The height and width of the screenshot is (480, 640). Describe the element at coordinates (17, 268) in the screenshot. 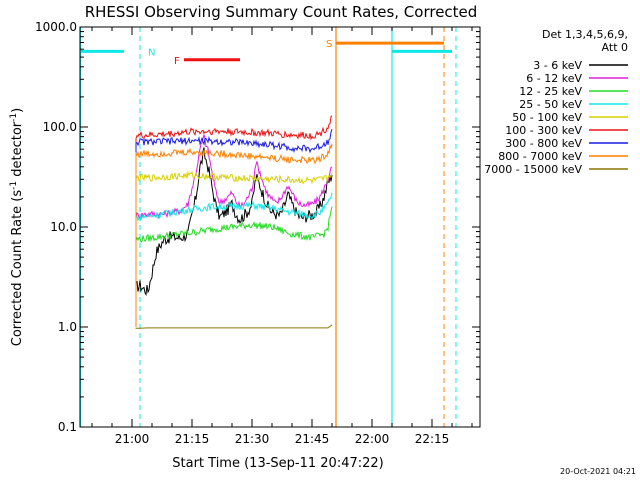

I see `y-label-main: Corrected Count Rate (s` at that location.